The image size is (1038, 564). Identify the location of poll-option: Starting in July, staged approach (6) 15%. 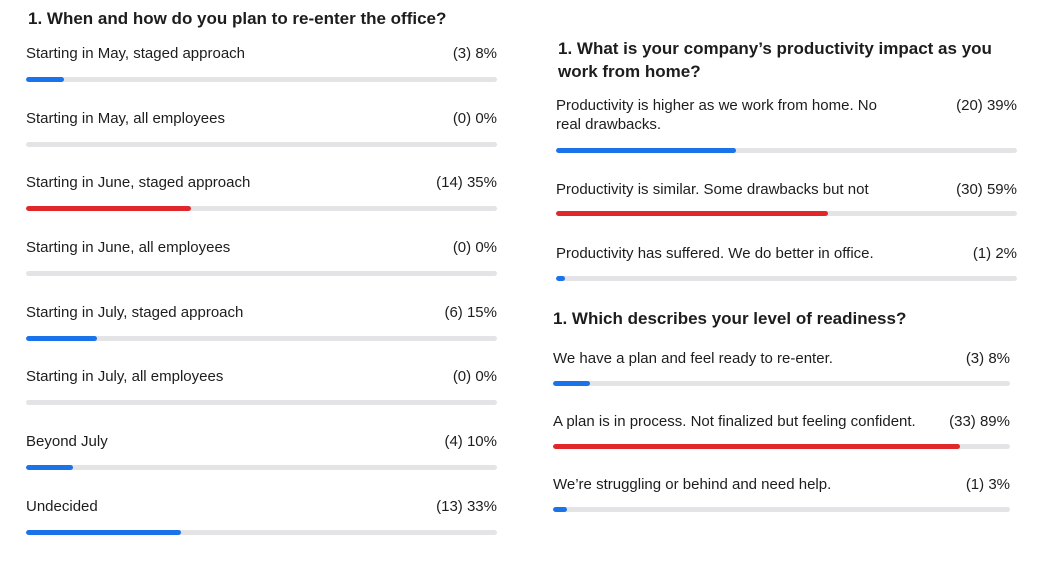
(261, 335).